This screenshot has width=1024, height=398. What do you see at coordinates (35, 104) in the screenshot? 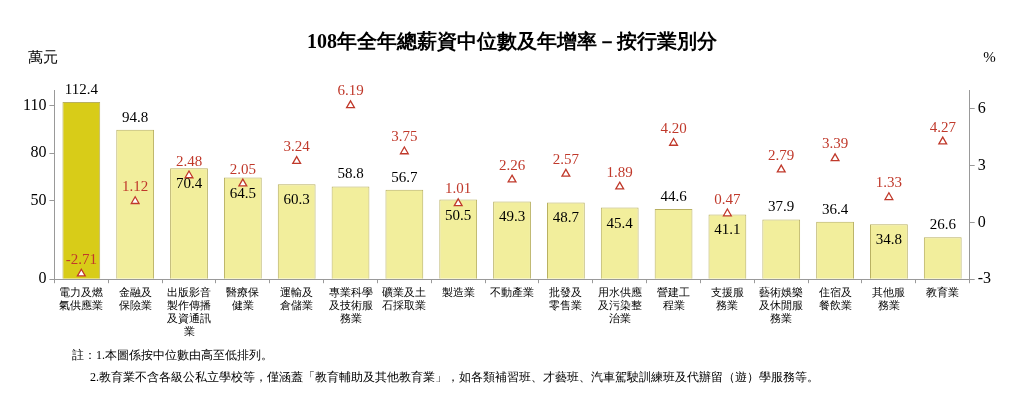
I see `y-tick-label: 110` at bounding box center [35, 104].